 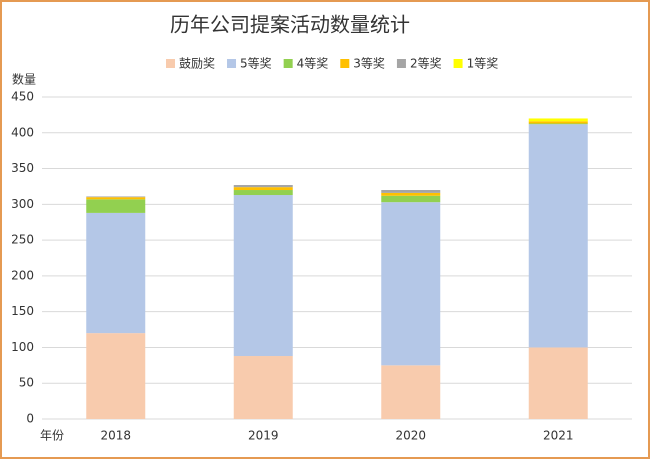 I want to click on legend-label: 4等奖, so click(x=313, y=64).